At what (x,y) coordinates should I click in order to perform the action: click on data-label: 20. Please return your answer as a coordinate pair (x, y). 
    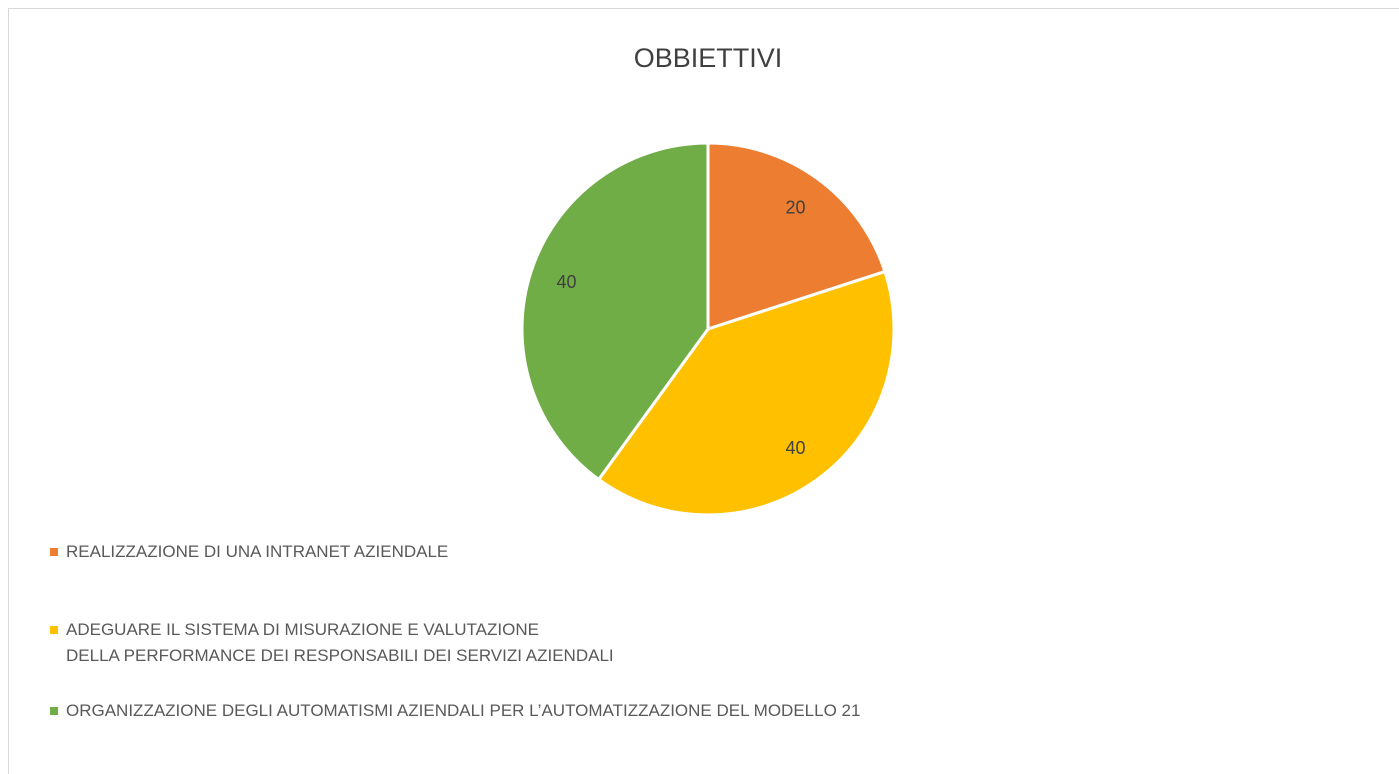
    Looking at the image, I should click on (795, 207).